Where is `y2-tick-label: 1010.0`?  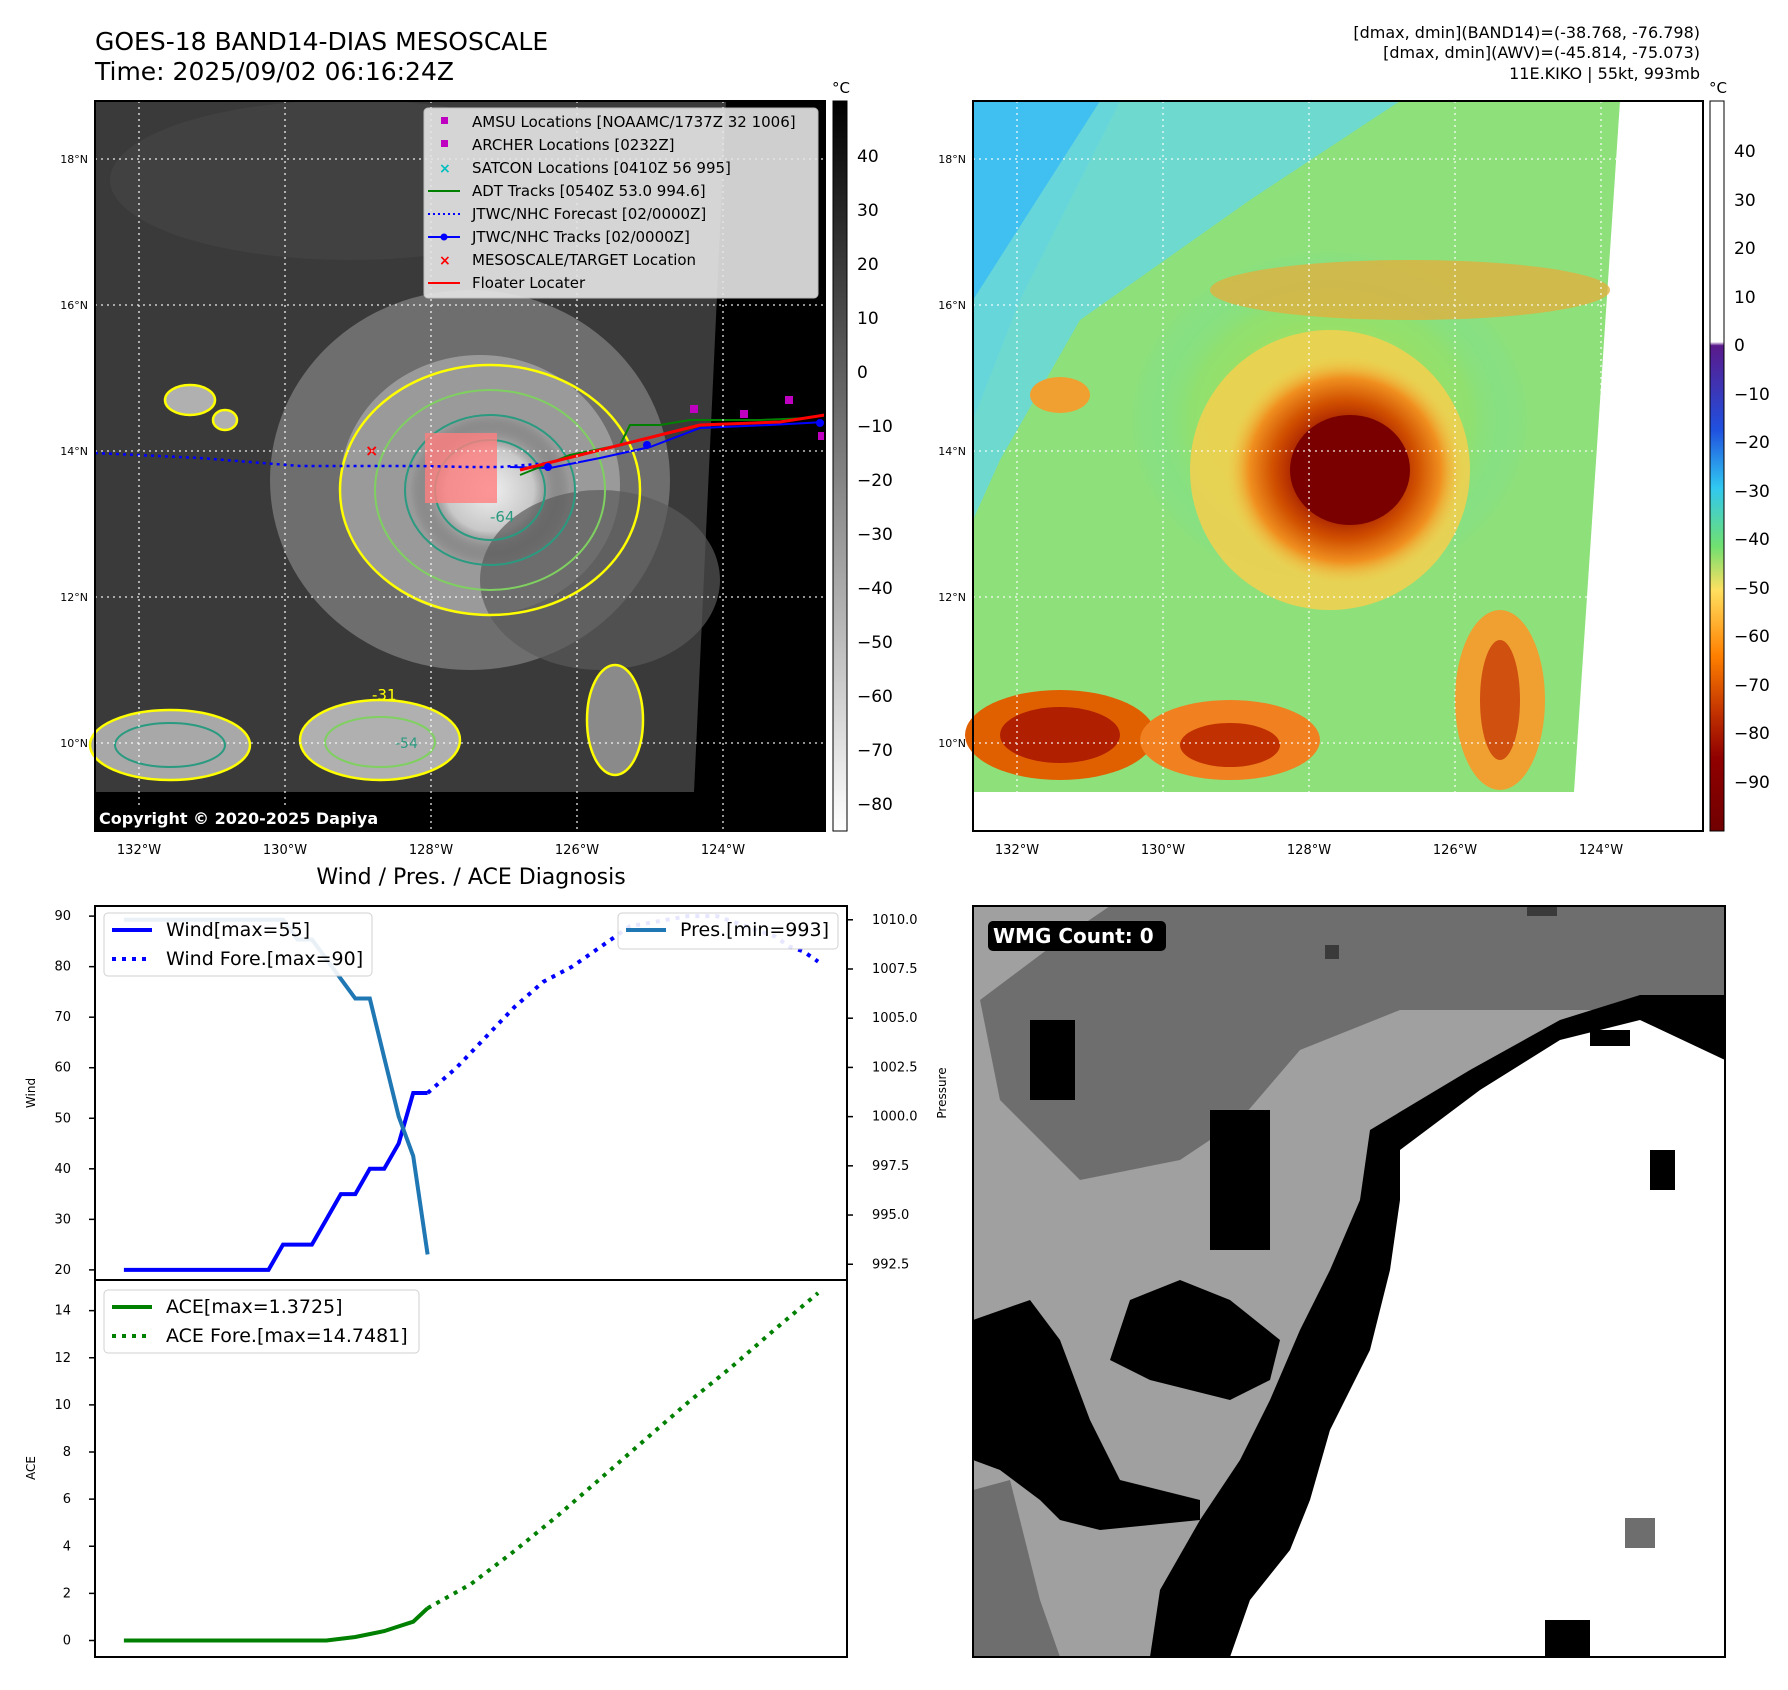
y2-tick-label: 1010.0 is located at coordinates (895, 920).